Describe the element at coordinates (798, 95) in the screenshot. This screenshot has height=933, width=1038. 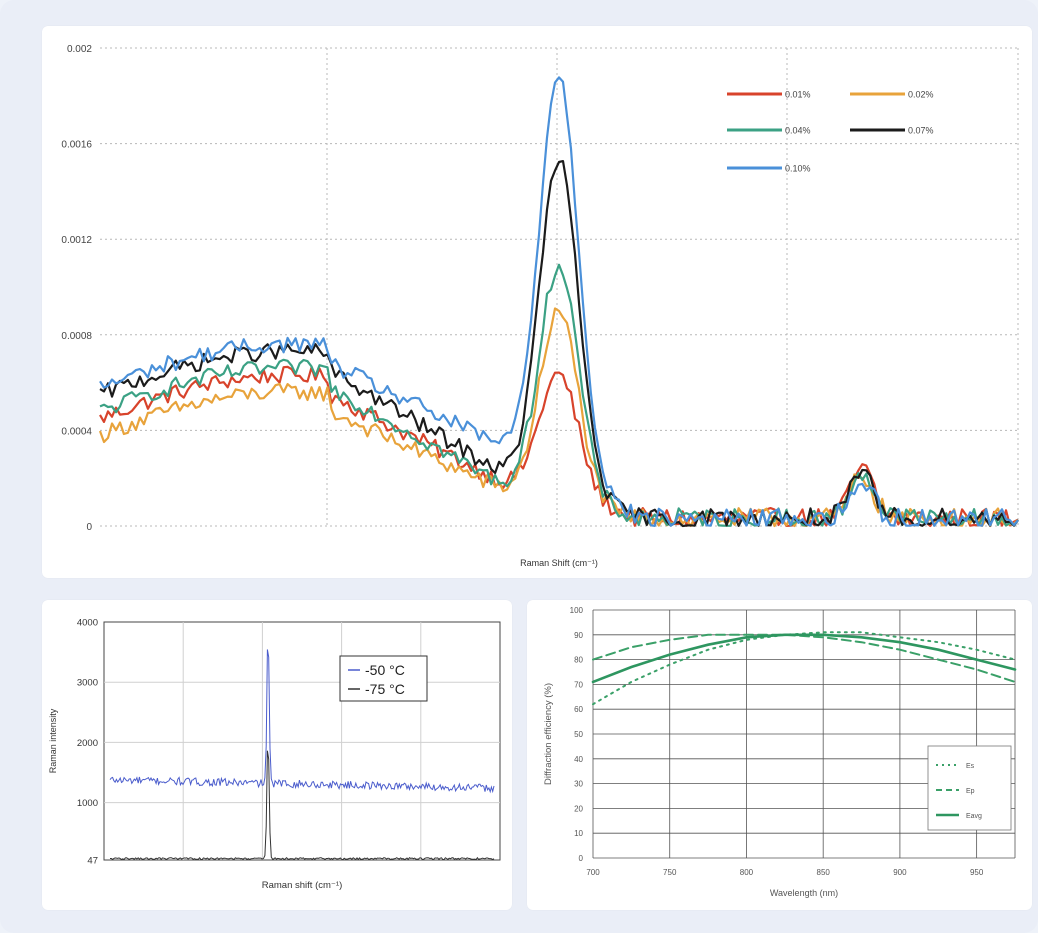
I see `legend-label: 0.01%` at that location.